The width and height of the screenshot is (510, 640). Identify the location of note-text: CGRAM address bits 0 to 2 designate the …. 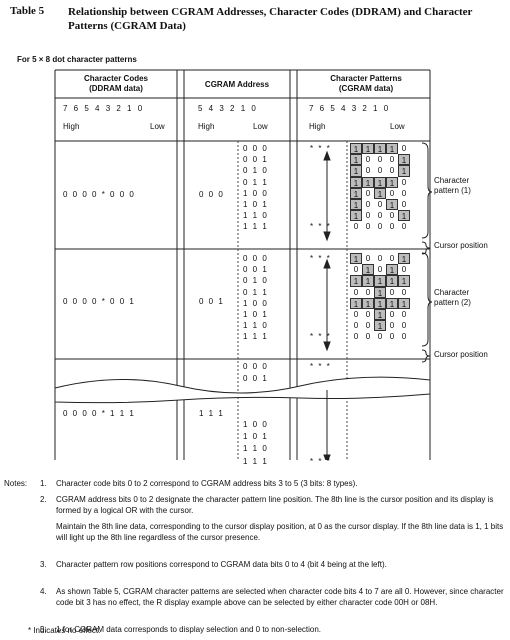
(275, 505).